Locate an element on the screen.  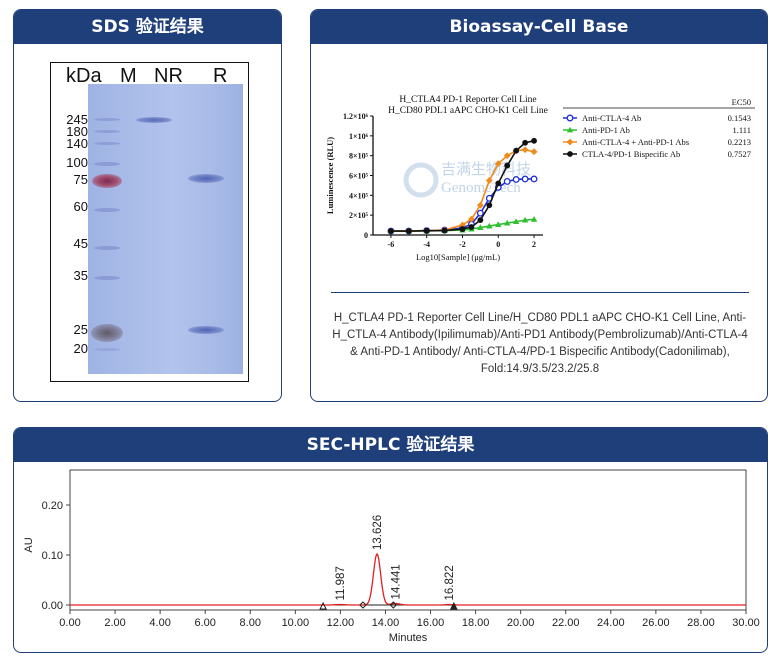
hplc-x-tick-label: 24.00 is located at coordinates (611, 623).